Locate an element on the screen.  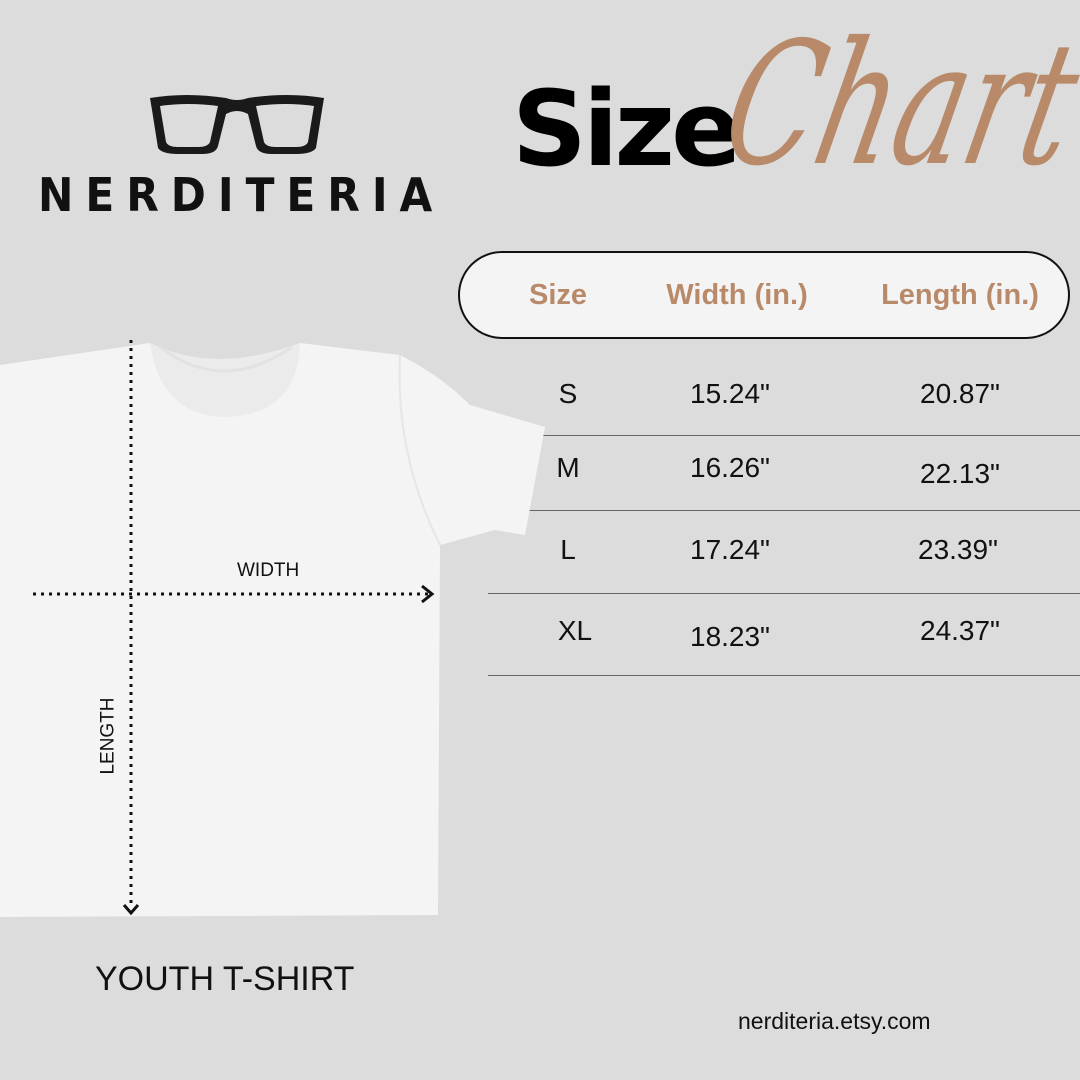
header-width: Width (in.) is located at coordinates (737, 295).